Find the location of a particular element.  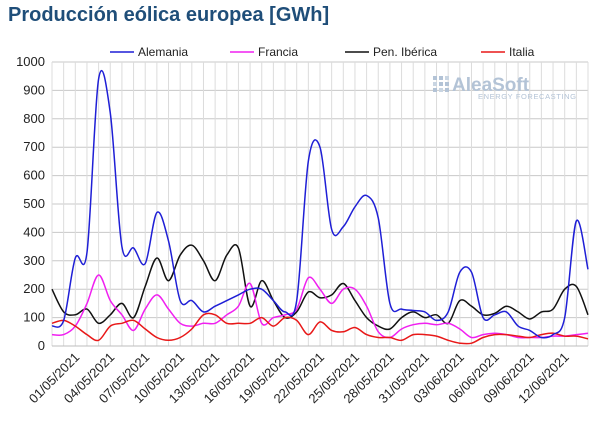

legend: Alemania Francia Pen. Ibérica Italia is located at coordinates (322, 52).